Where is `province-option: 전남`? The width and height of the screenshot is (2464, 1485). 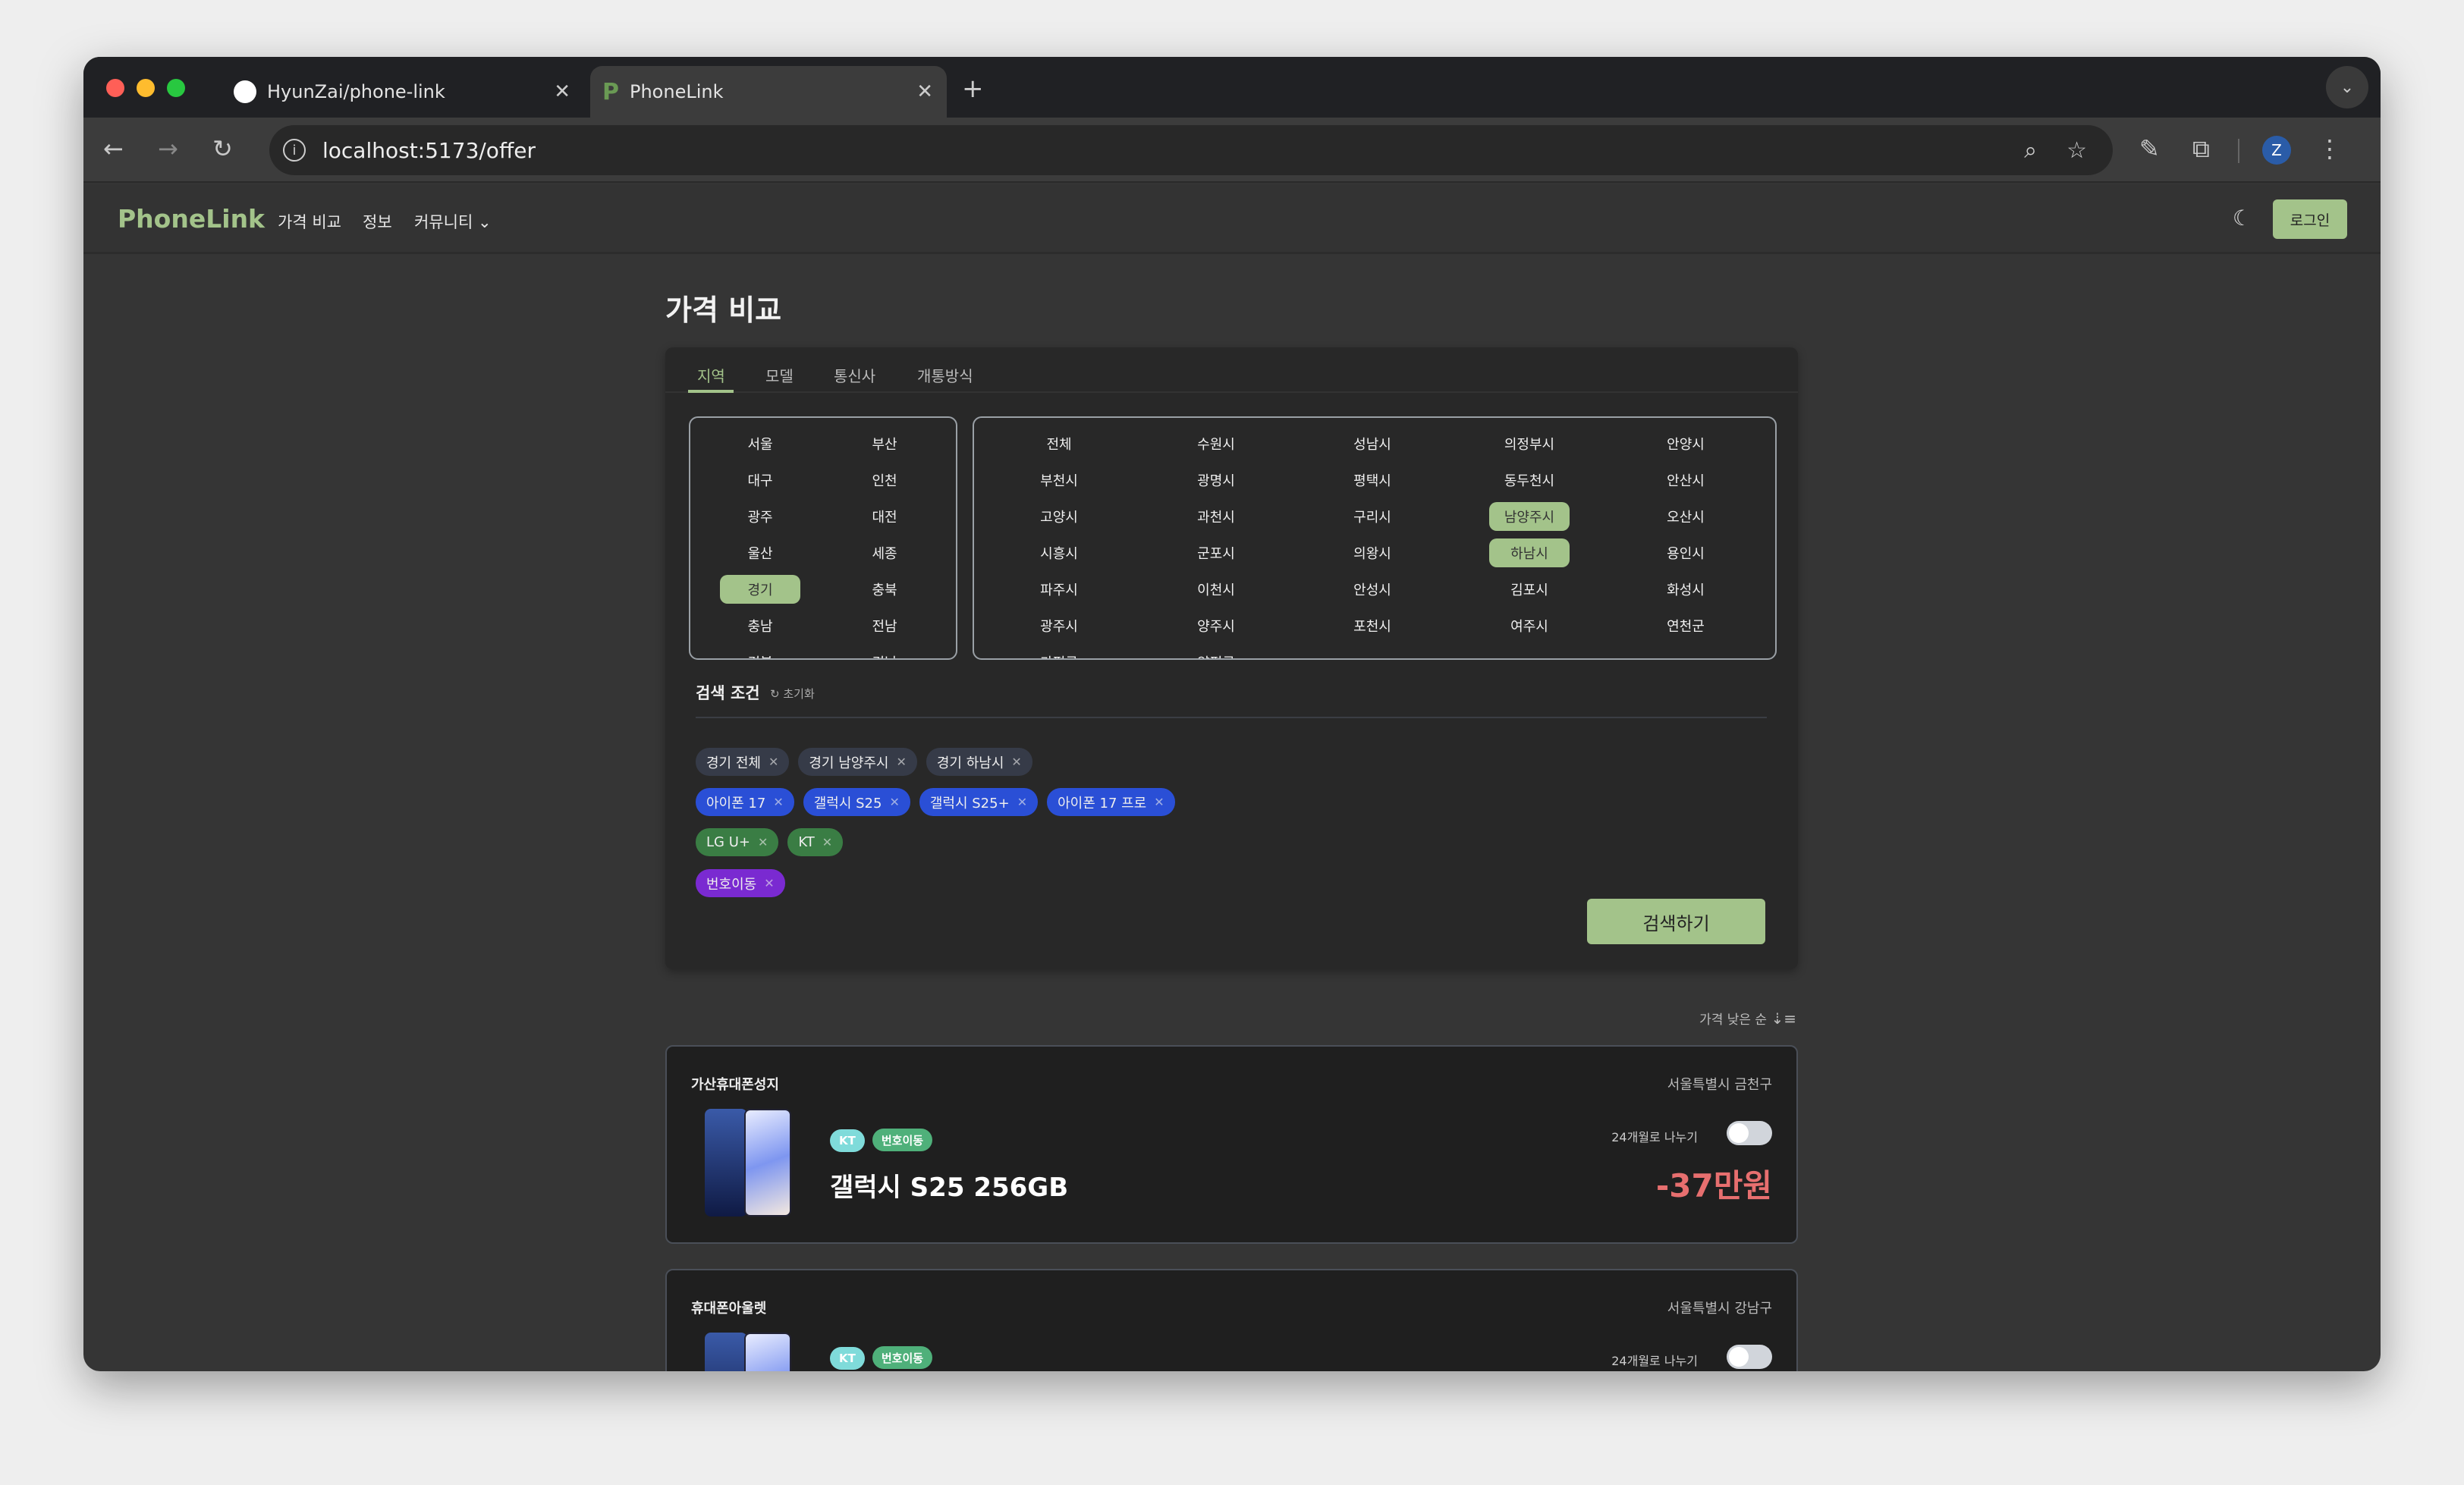 province-option: 전남 is located at coordinates (884, 627).